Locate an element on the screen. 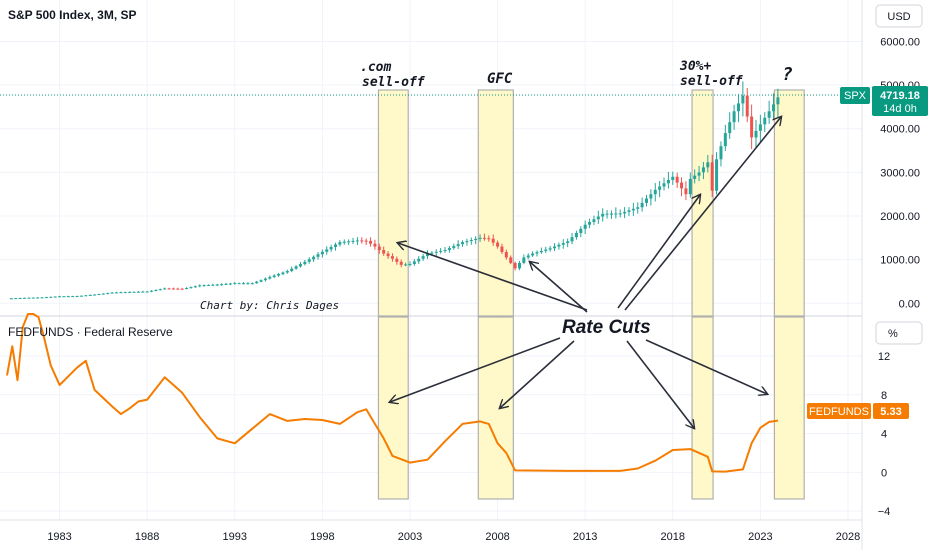 Image resolution: width=932 pixels, height=550 pixels. fedfunds-axis-ticks: 12 8 4 0 −4 is located at coordinates (884, 434).